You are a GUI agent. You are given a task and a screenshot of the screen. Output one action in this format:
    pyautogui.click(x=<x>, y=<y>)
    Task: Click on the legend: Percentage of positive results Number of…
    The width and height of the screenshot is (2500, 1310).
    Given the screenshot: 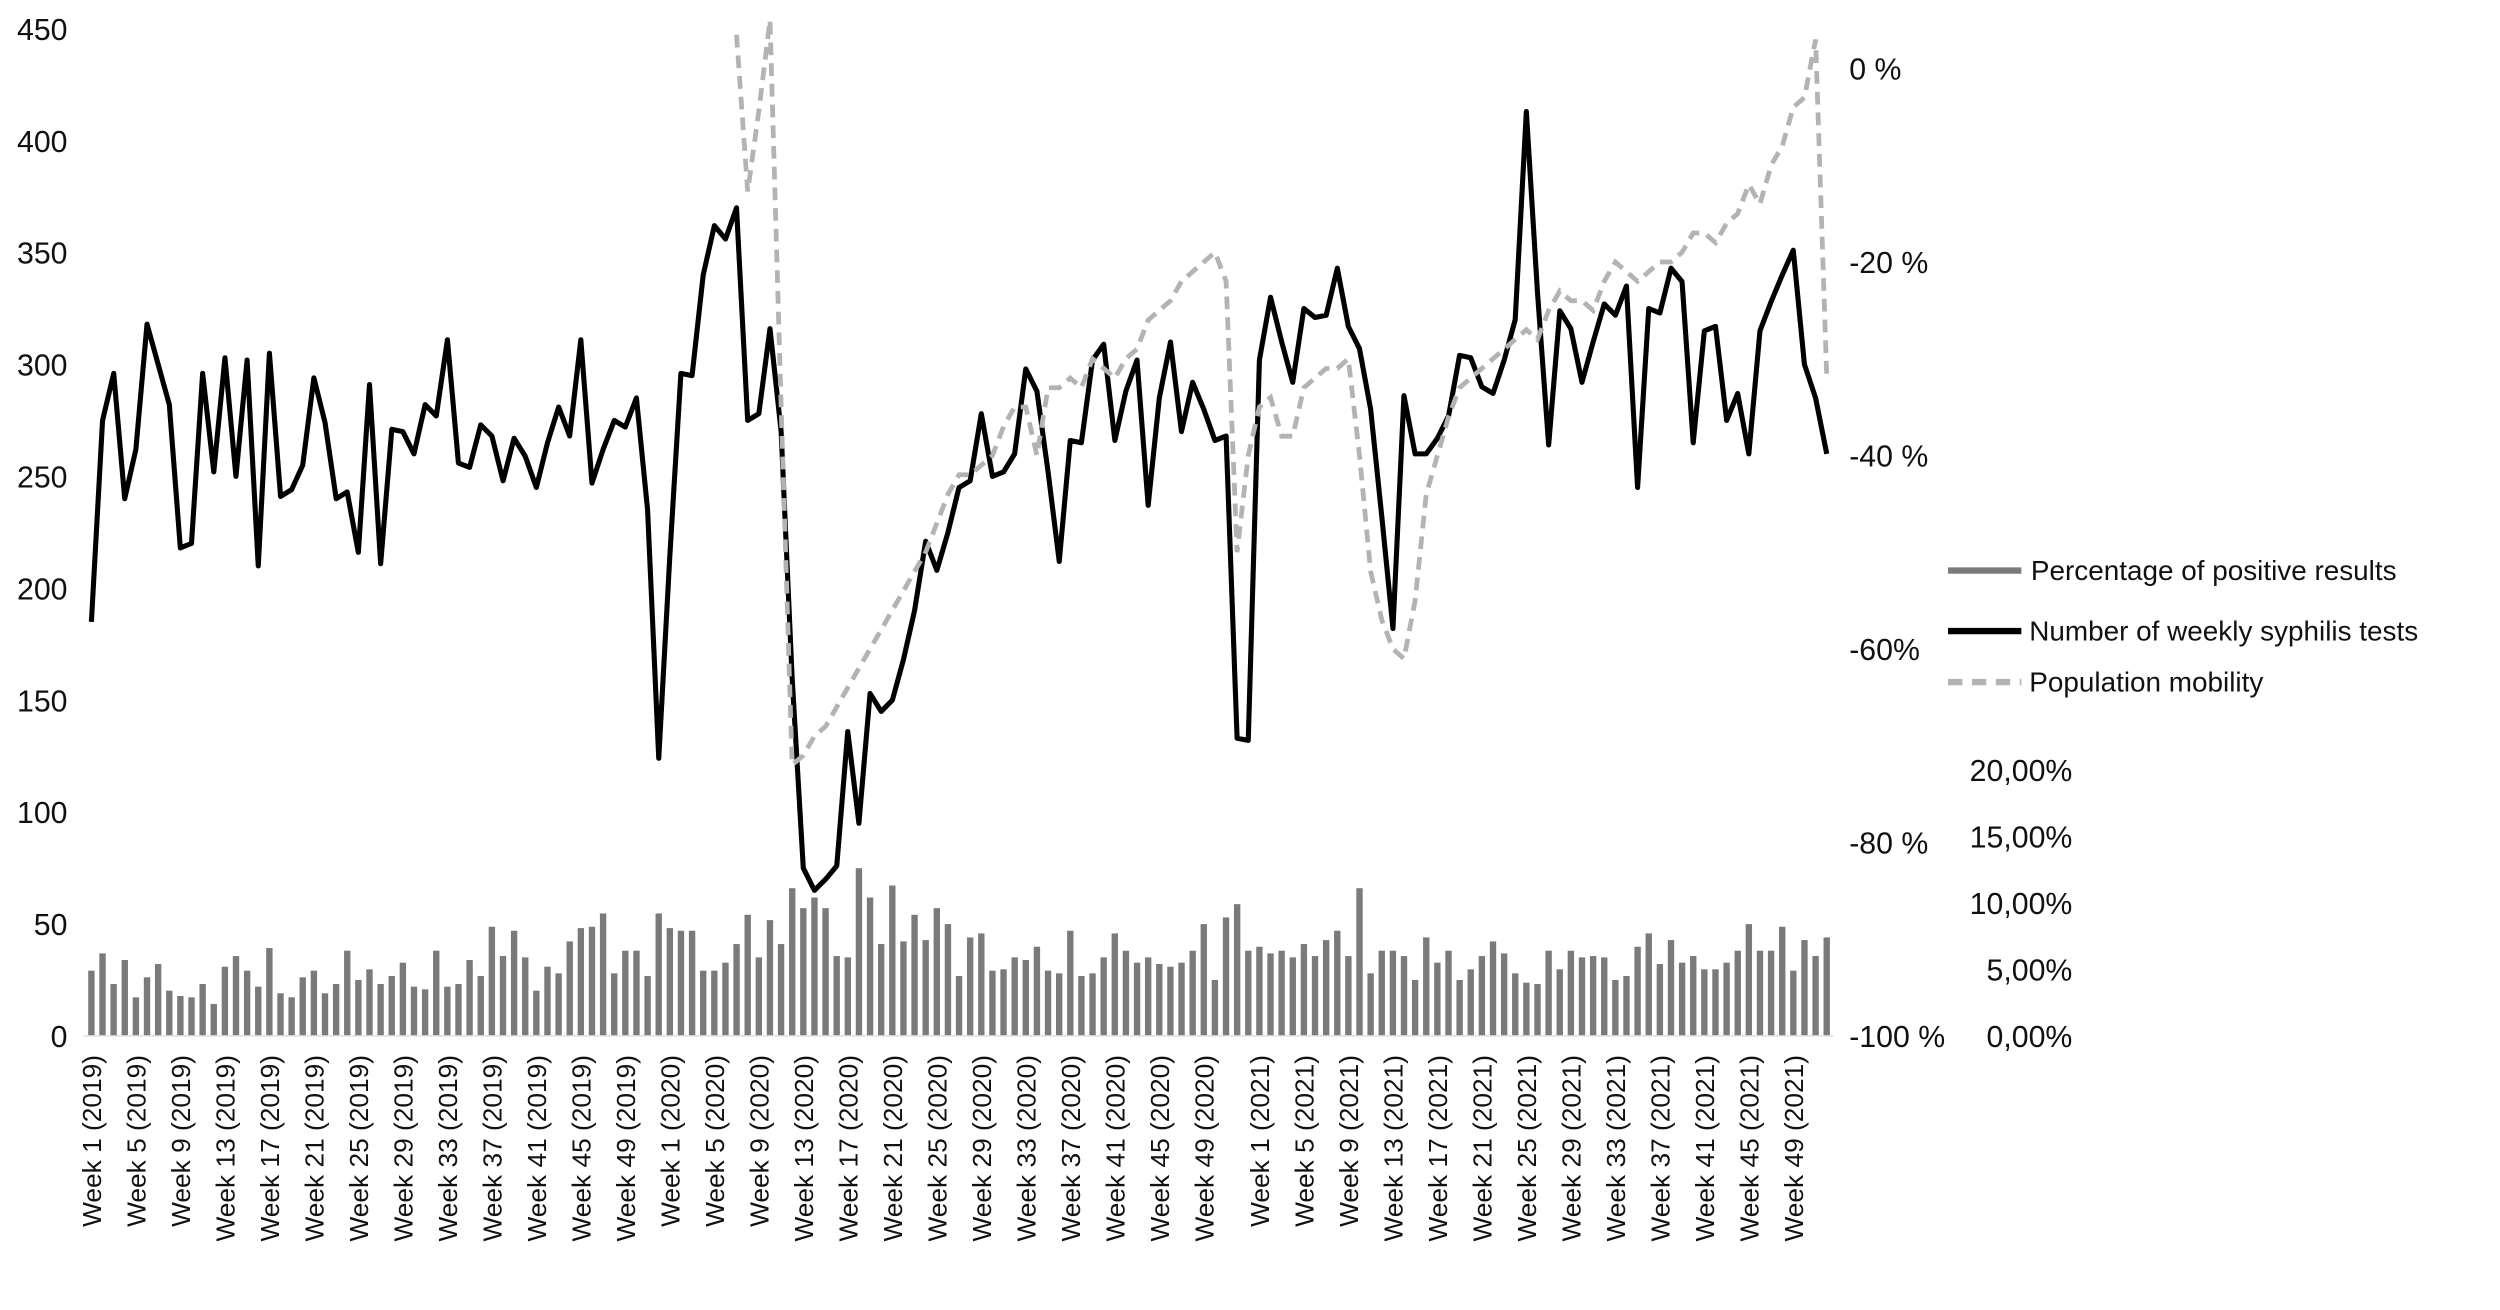 What is the action you would take?
    pyautogui.click(x=2183, y=626)
    